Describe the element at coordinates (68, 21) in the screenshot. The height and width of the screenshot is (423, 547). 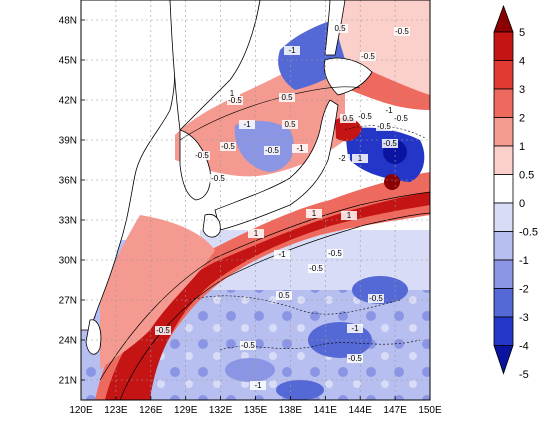
I see `y-tick-label: 48N` at that location.